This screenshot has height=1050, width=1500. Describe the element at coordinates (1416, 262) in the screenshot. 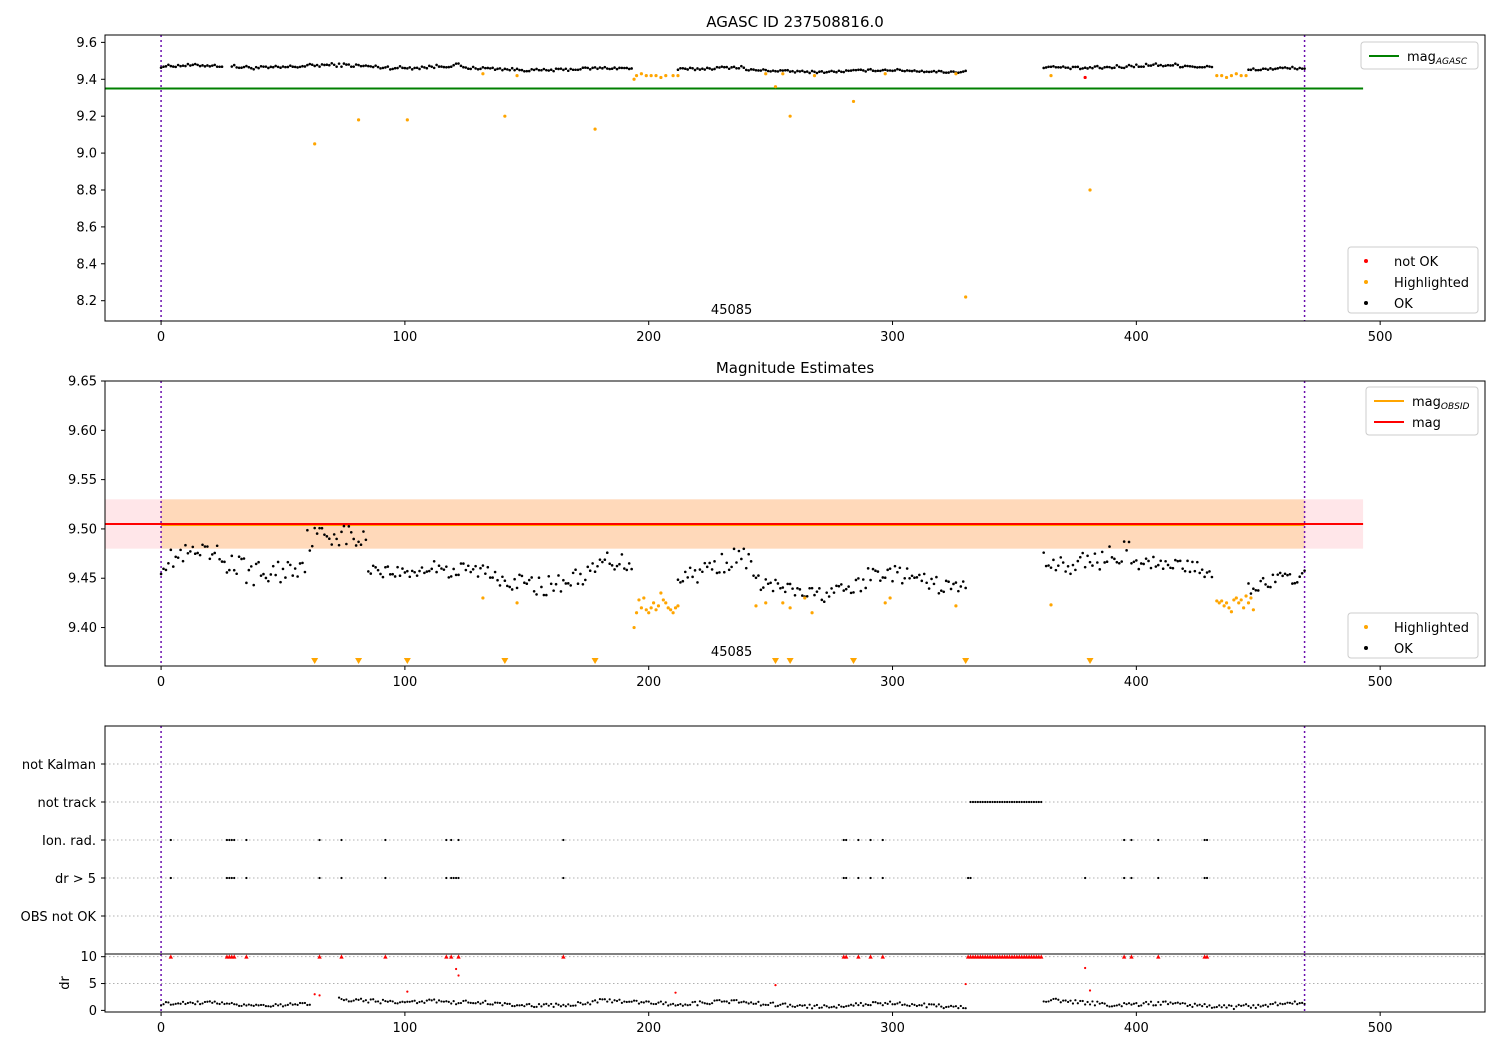

I see `legend-entry-text: not OK` at that location.